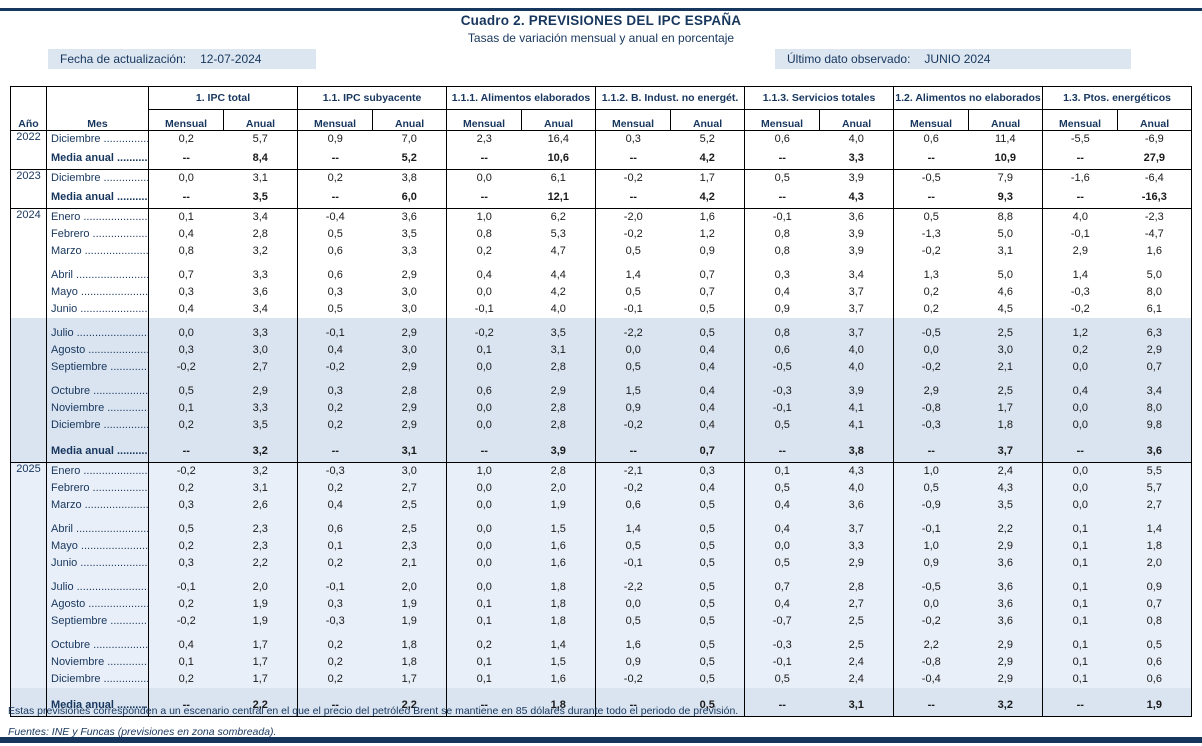  Describe the element at coordinates (601, 9) in the screenshot. I see `top-rule` at that location.